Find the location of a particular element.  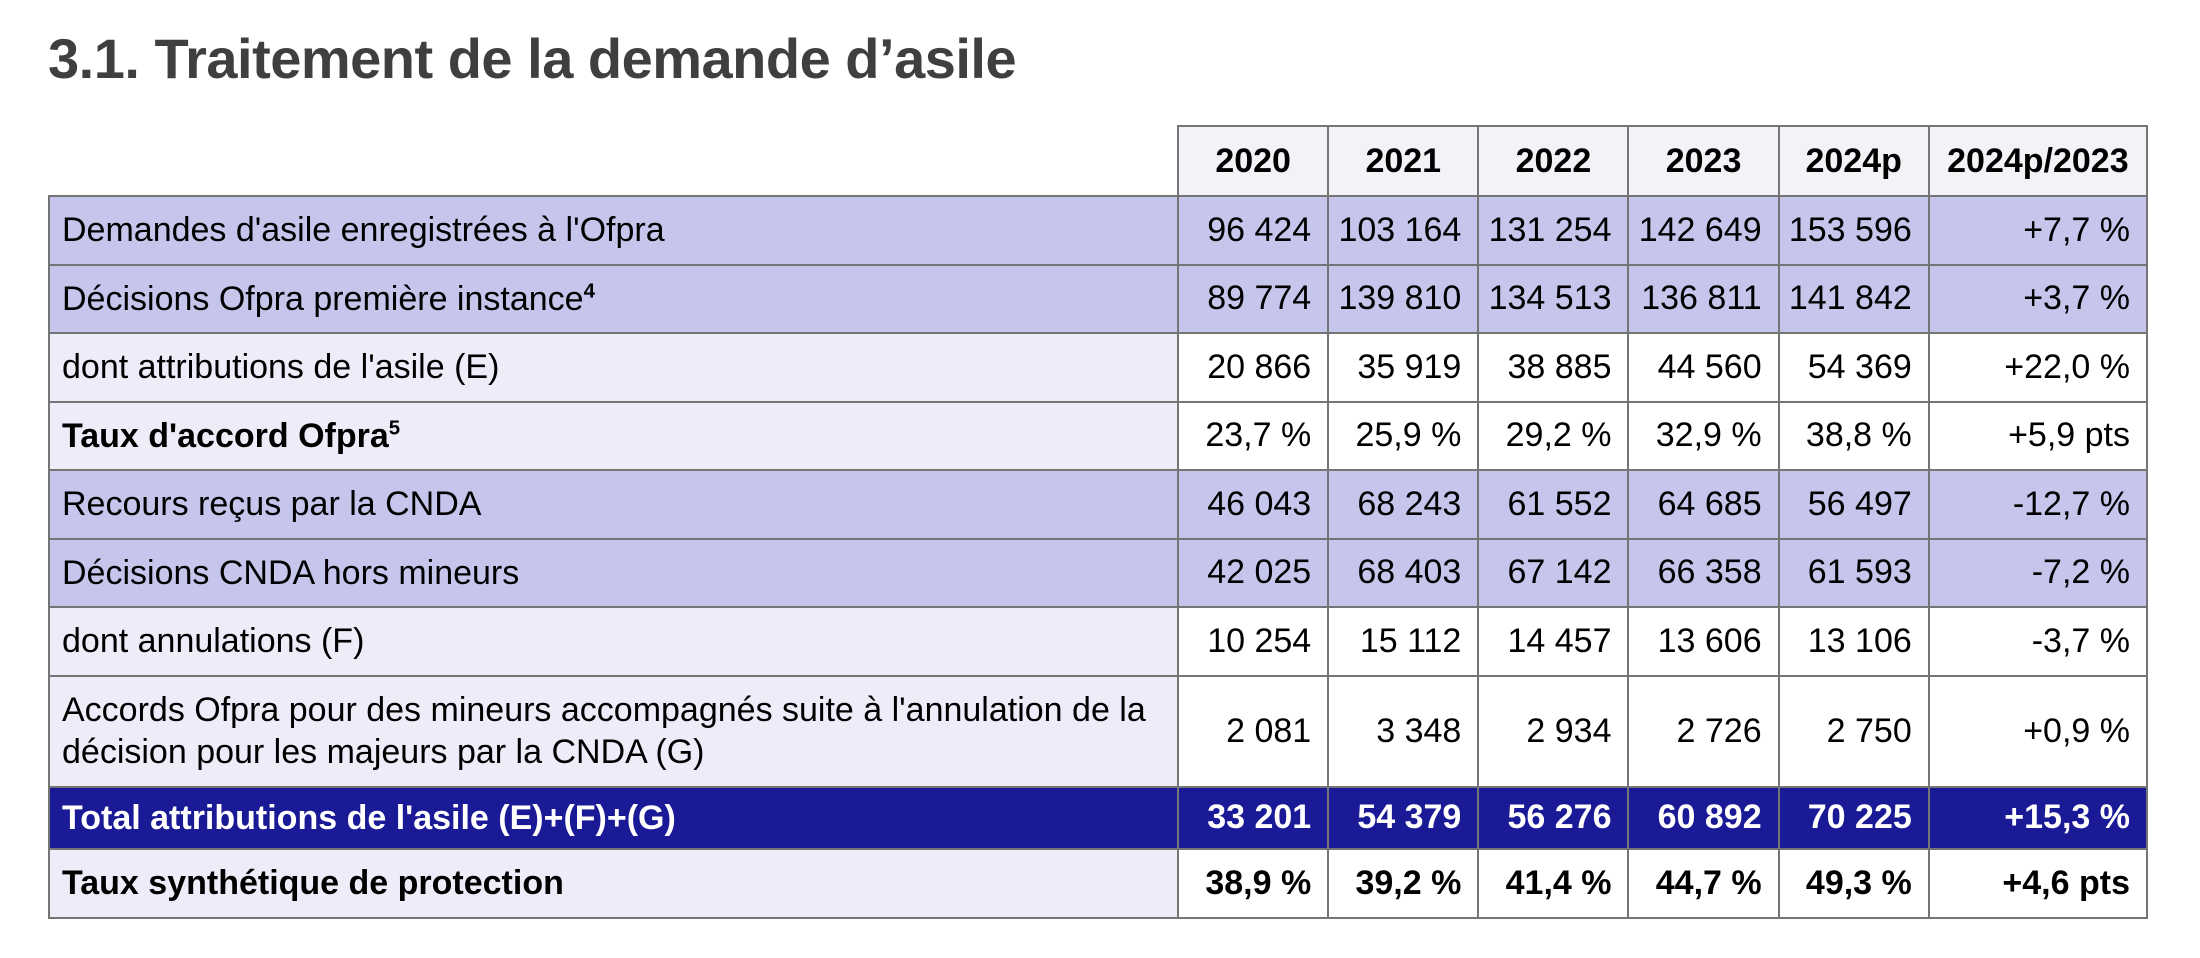

column-header-2024p: 2024p is located at coordinates (1853, 161).